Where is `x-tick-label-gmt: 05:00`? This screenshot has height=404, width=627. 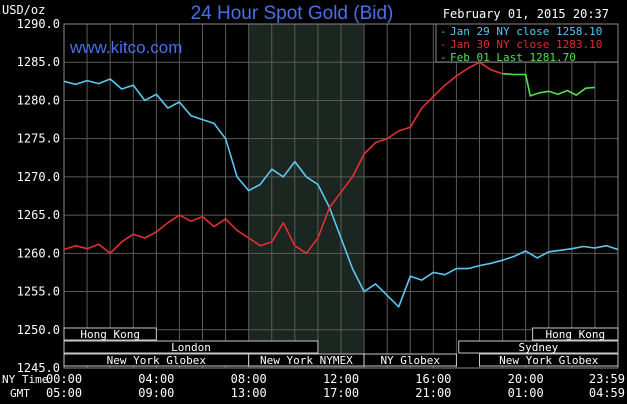
x-tick-label-gmt: 05:00 is located at coordinates (64, 393).